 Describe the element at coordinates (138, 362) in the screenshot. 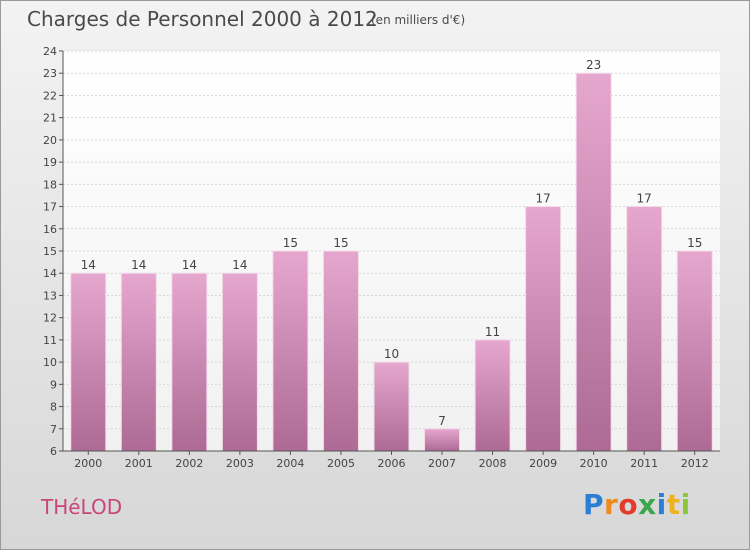

I see `bar-2001` at that location.